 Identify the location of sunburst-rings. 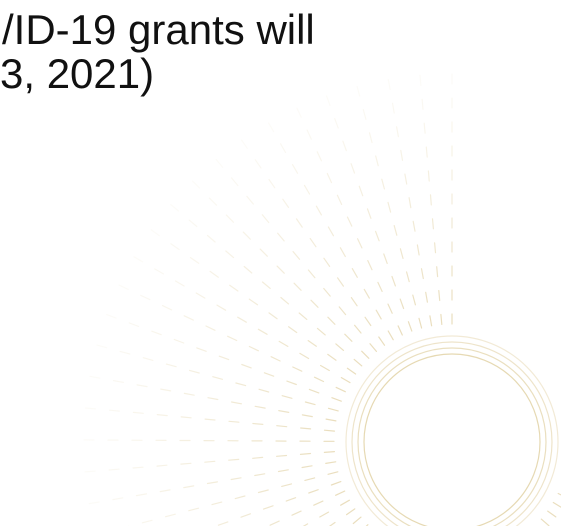
(452, 430).